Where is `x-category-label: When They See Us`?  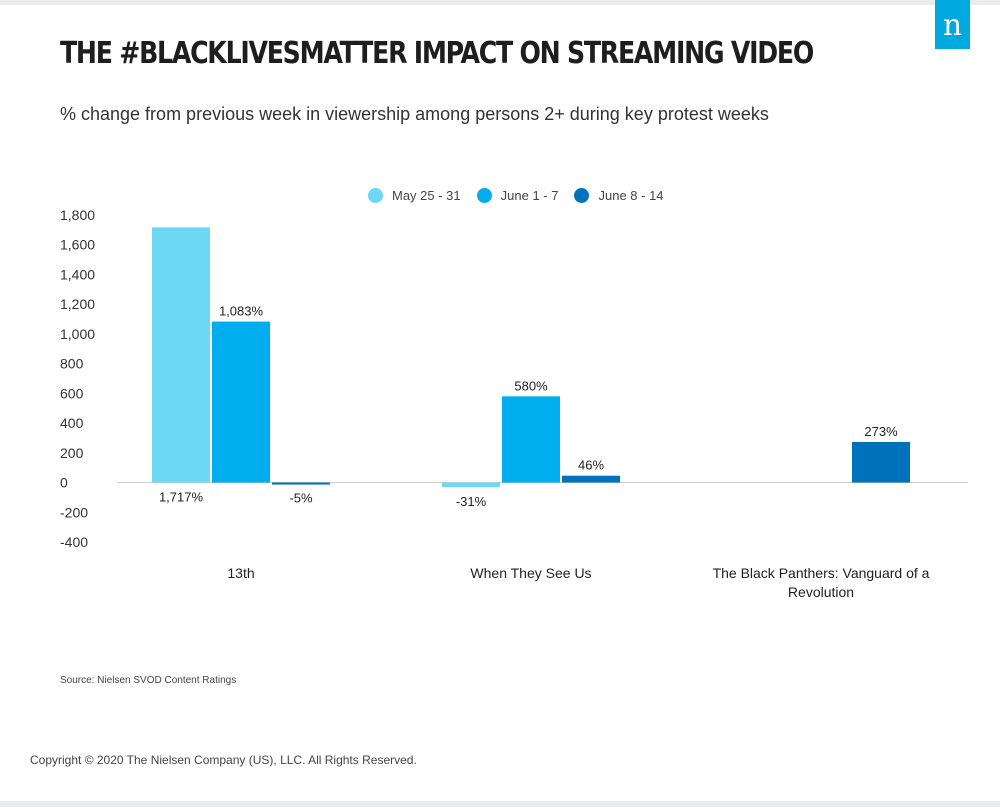
x-category-label: When They See Us is located at coordinates (530, 573).